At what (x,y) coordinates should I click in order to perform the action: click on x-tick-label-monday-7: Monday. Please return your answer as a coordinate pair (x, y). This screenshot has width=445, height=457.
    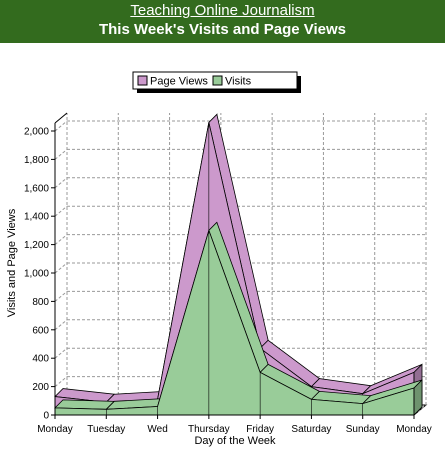
    Looking at the image, I should click on (414, 429).